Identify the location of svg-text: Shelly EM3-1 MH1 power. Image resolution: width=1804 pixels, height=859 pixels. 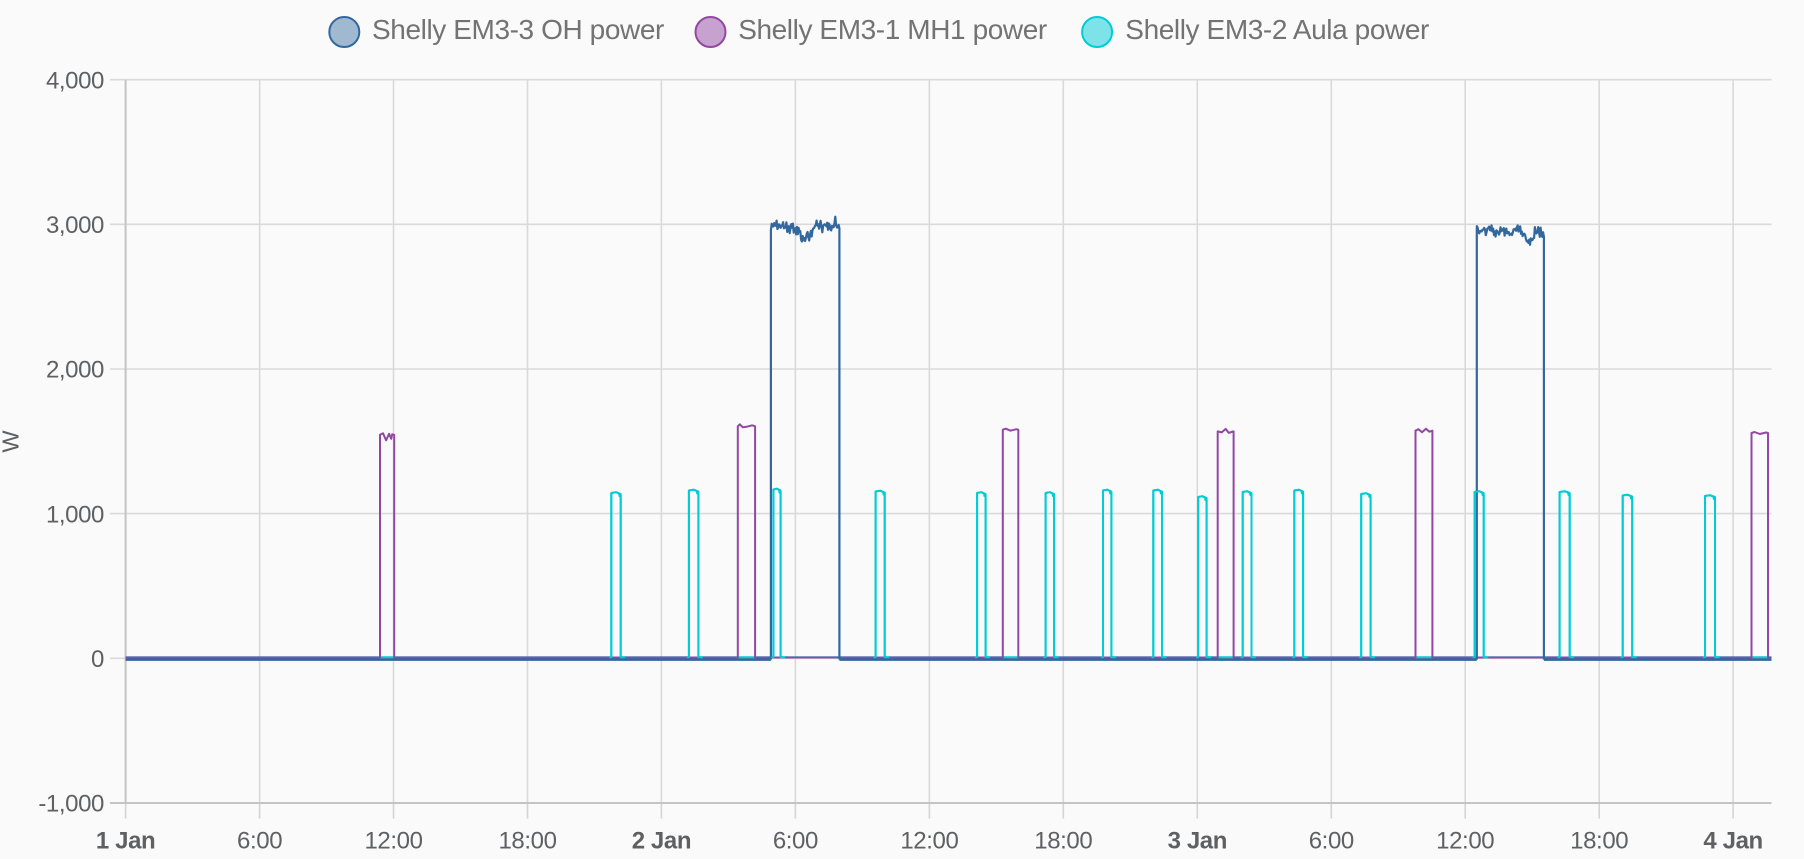
(892, 29).